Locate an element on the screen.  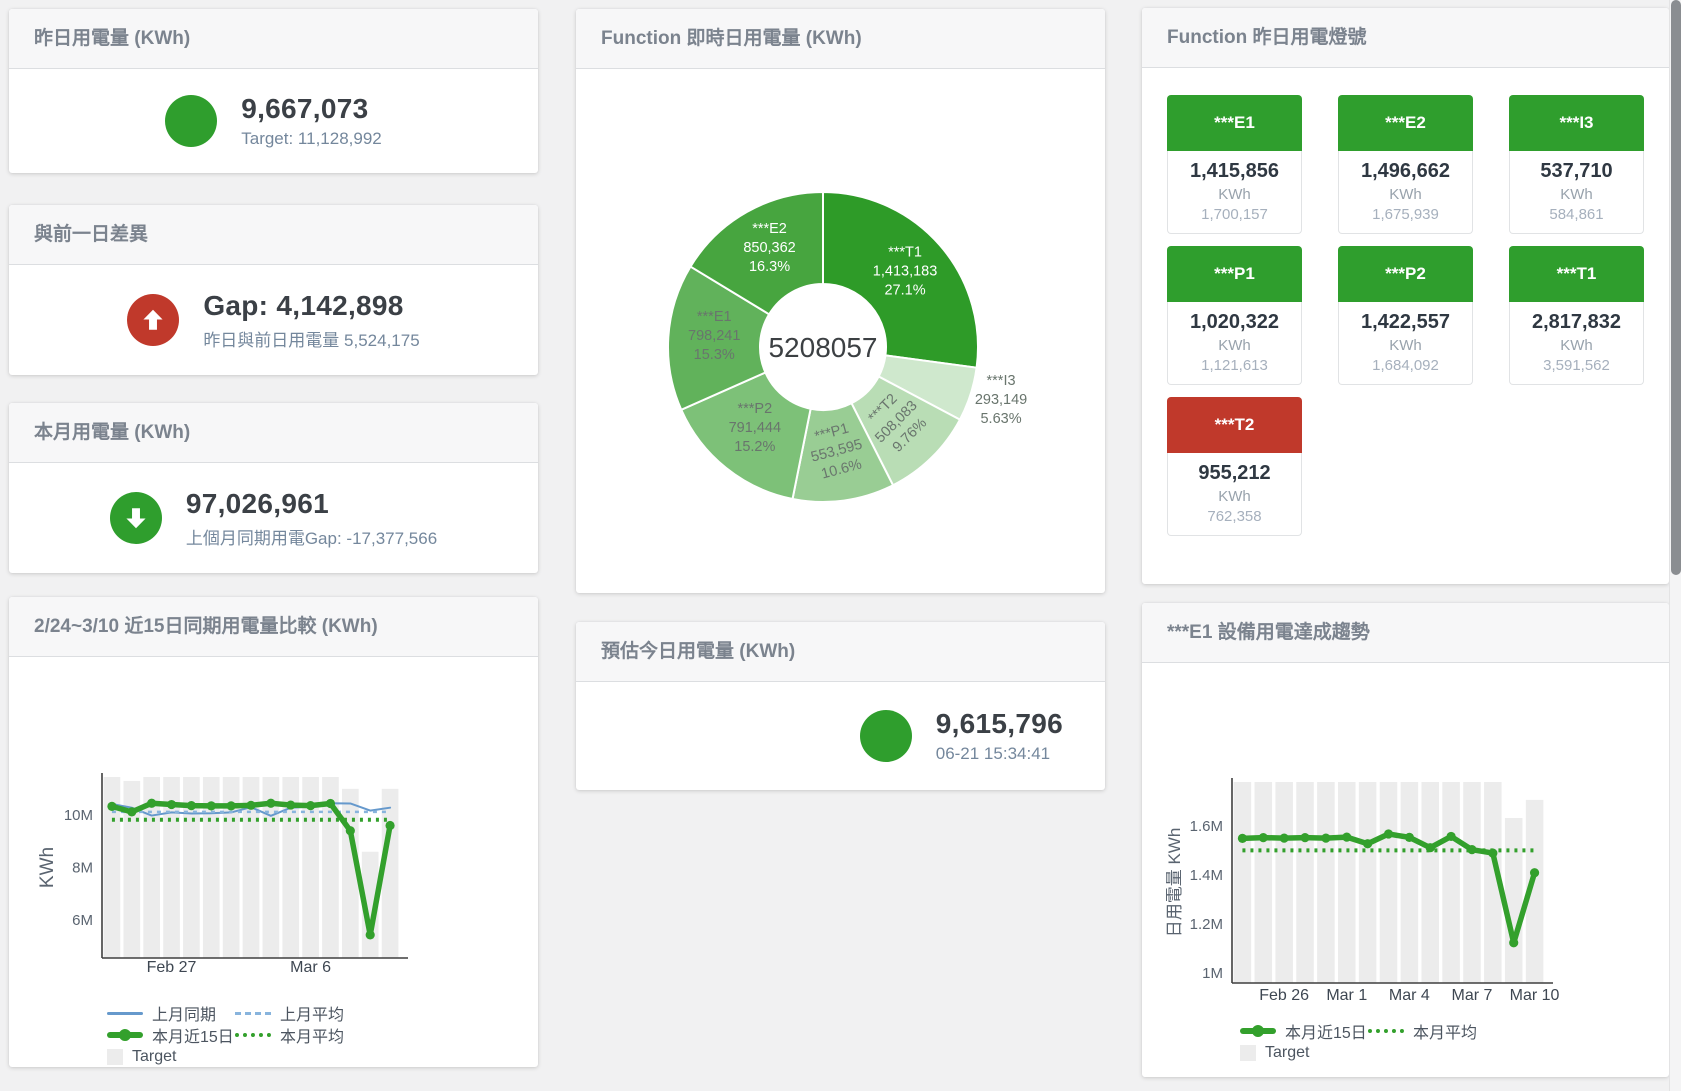
y-tick-label: 1.4M is located at coordinates (1206, 875).